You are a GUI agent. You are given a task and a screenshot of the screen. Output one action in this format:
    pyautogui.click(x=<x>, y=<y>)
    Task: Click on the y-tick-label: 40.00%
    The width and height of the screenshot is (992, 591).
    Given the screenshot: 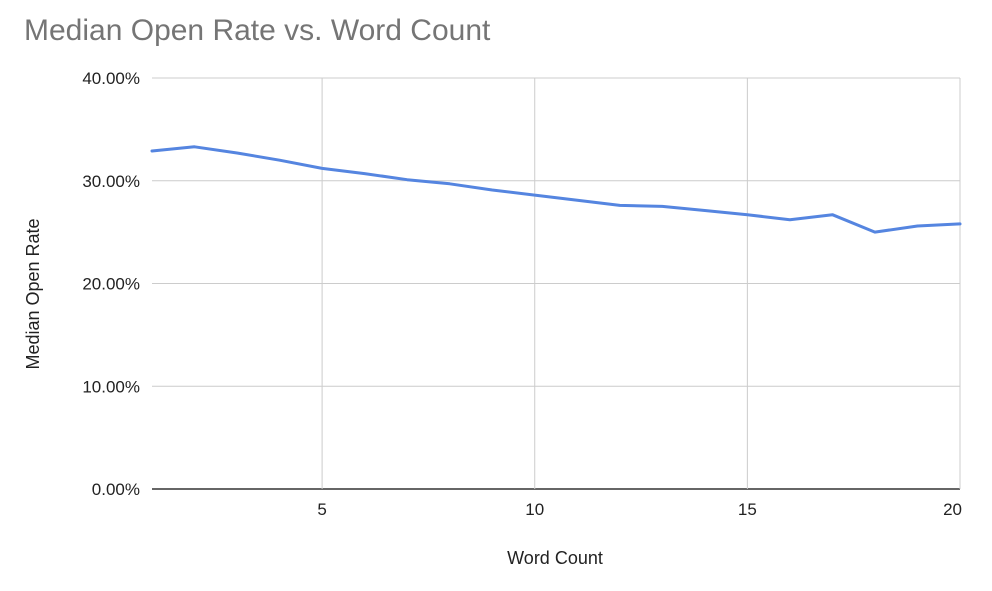 What is the action you would take?
    pyautogui.click(x=111, y=78)
    